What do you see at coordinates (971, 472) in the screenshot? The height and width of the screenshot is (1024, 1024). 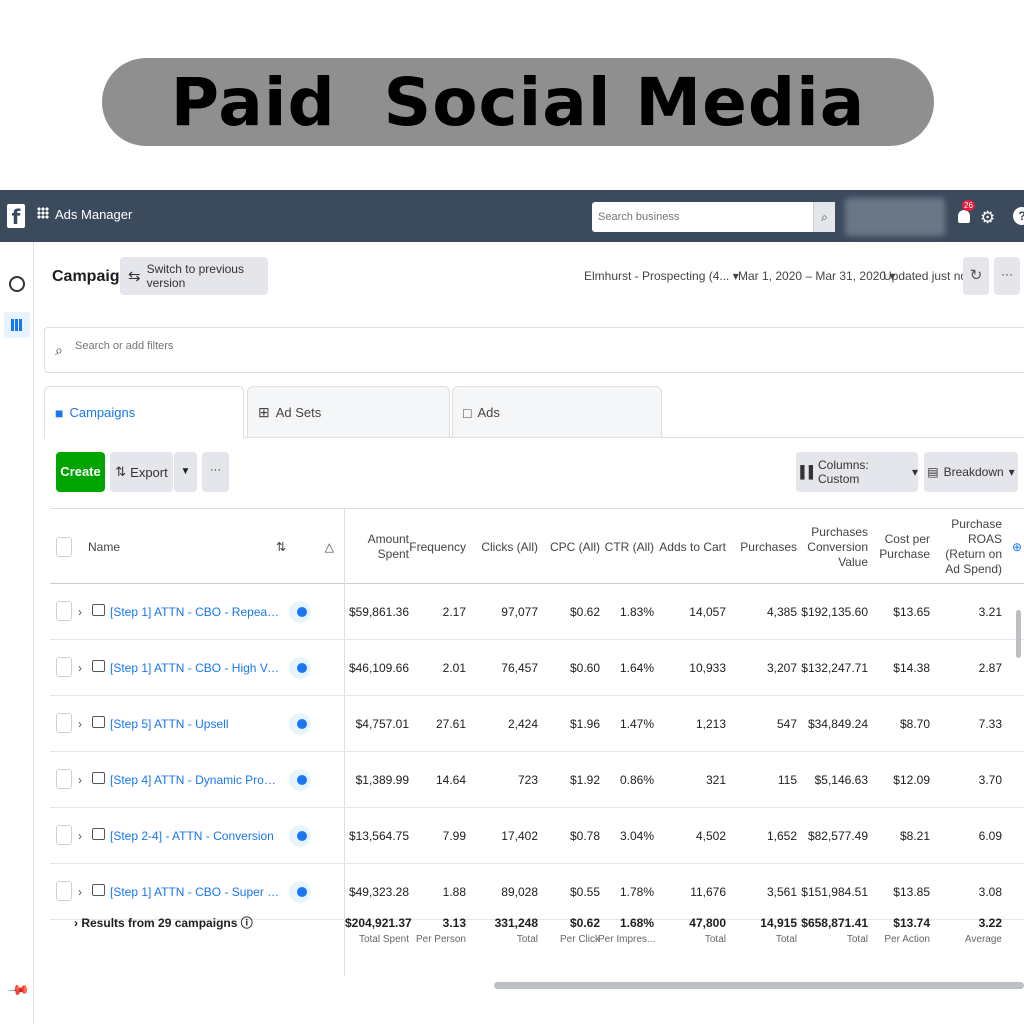 I see `breakdown-button: ▤ Breakdown ▾` at bounding box center [971, 472].